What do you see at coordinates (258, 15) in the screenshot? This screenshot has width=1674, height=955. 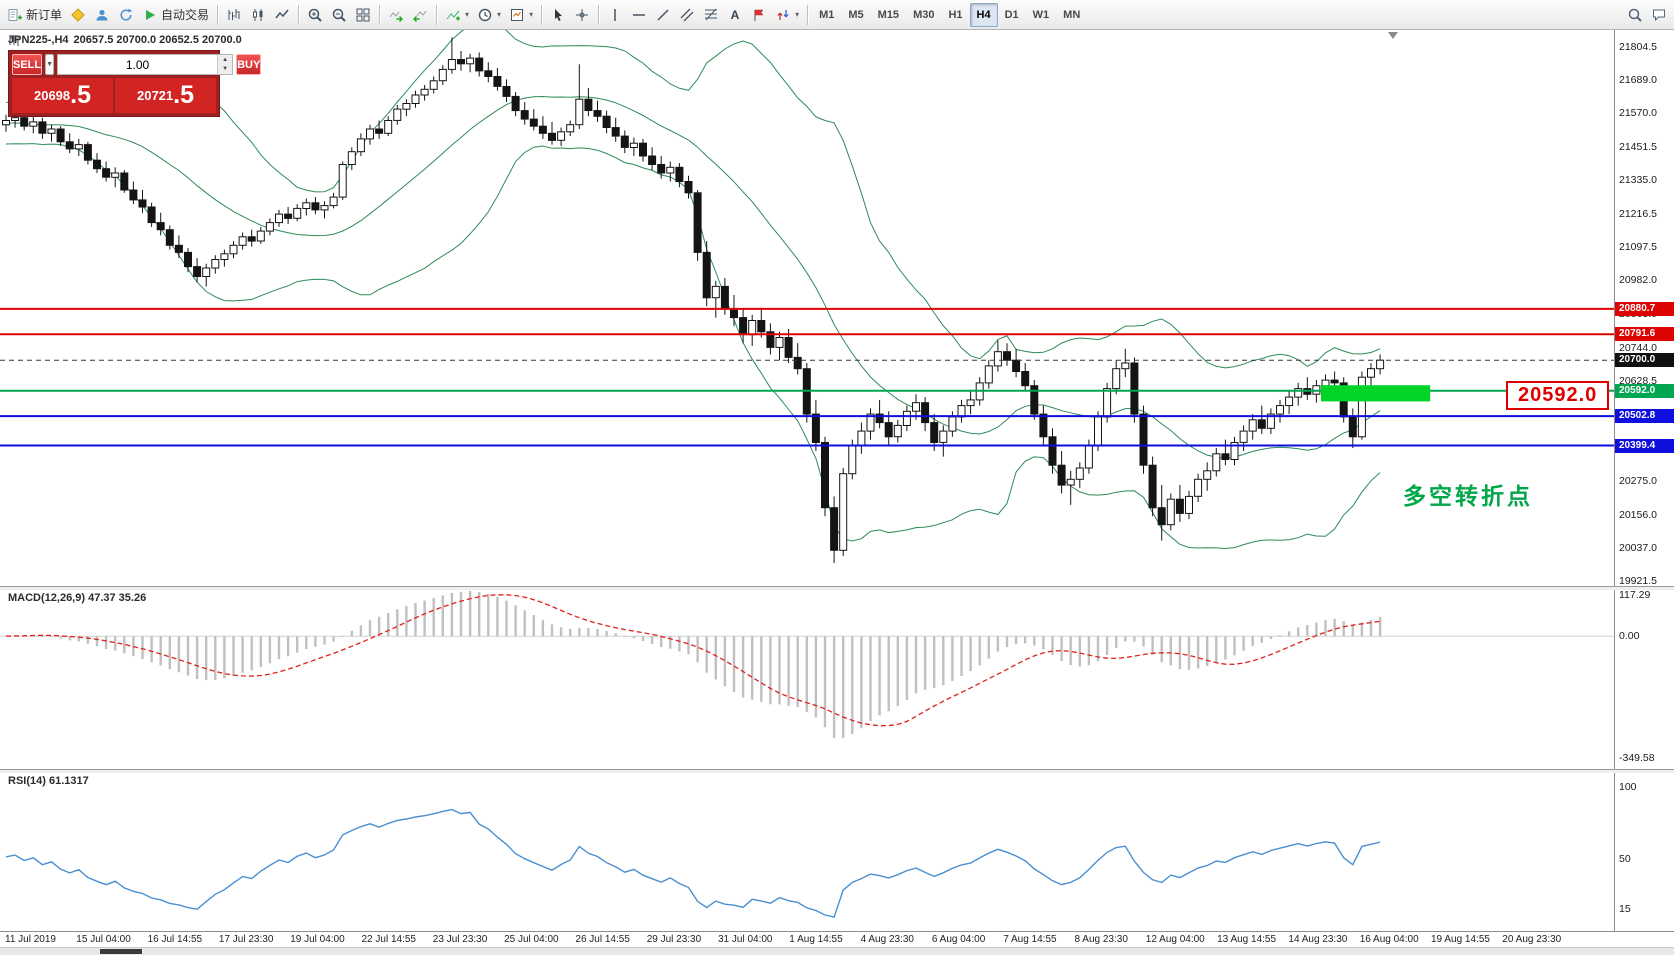 I see `candle-chart-button` at bounding box center [258, 15].